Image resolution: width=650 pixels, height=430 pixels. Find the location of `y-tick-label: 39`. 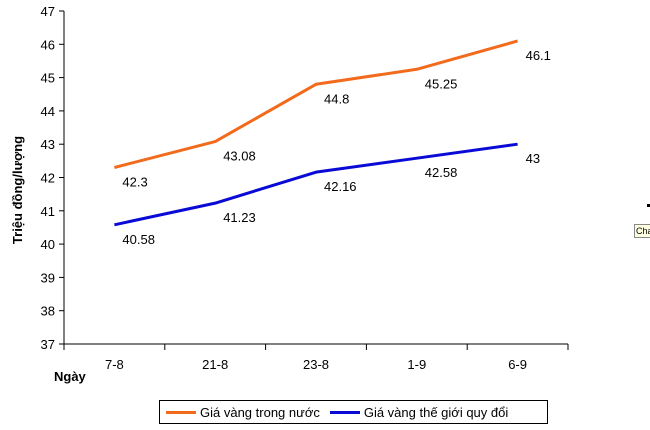

y-tick-label: 39 is located at coordinates (48, 277).